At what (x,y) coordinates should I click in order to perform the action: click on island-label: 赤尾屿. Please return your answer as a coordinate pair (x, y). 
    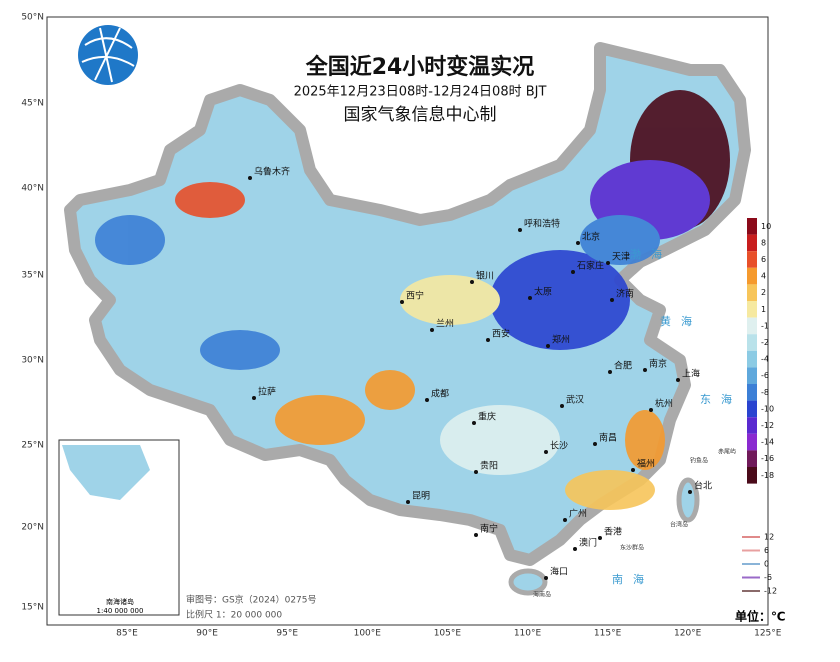
    Looking at the image, I should click on (727, 452).